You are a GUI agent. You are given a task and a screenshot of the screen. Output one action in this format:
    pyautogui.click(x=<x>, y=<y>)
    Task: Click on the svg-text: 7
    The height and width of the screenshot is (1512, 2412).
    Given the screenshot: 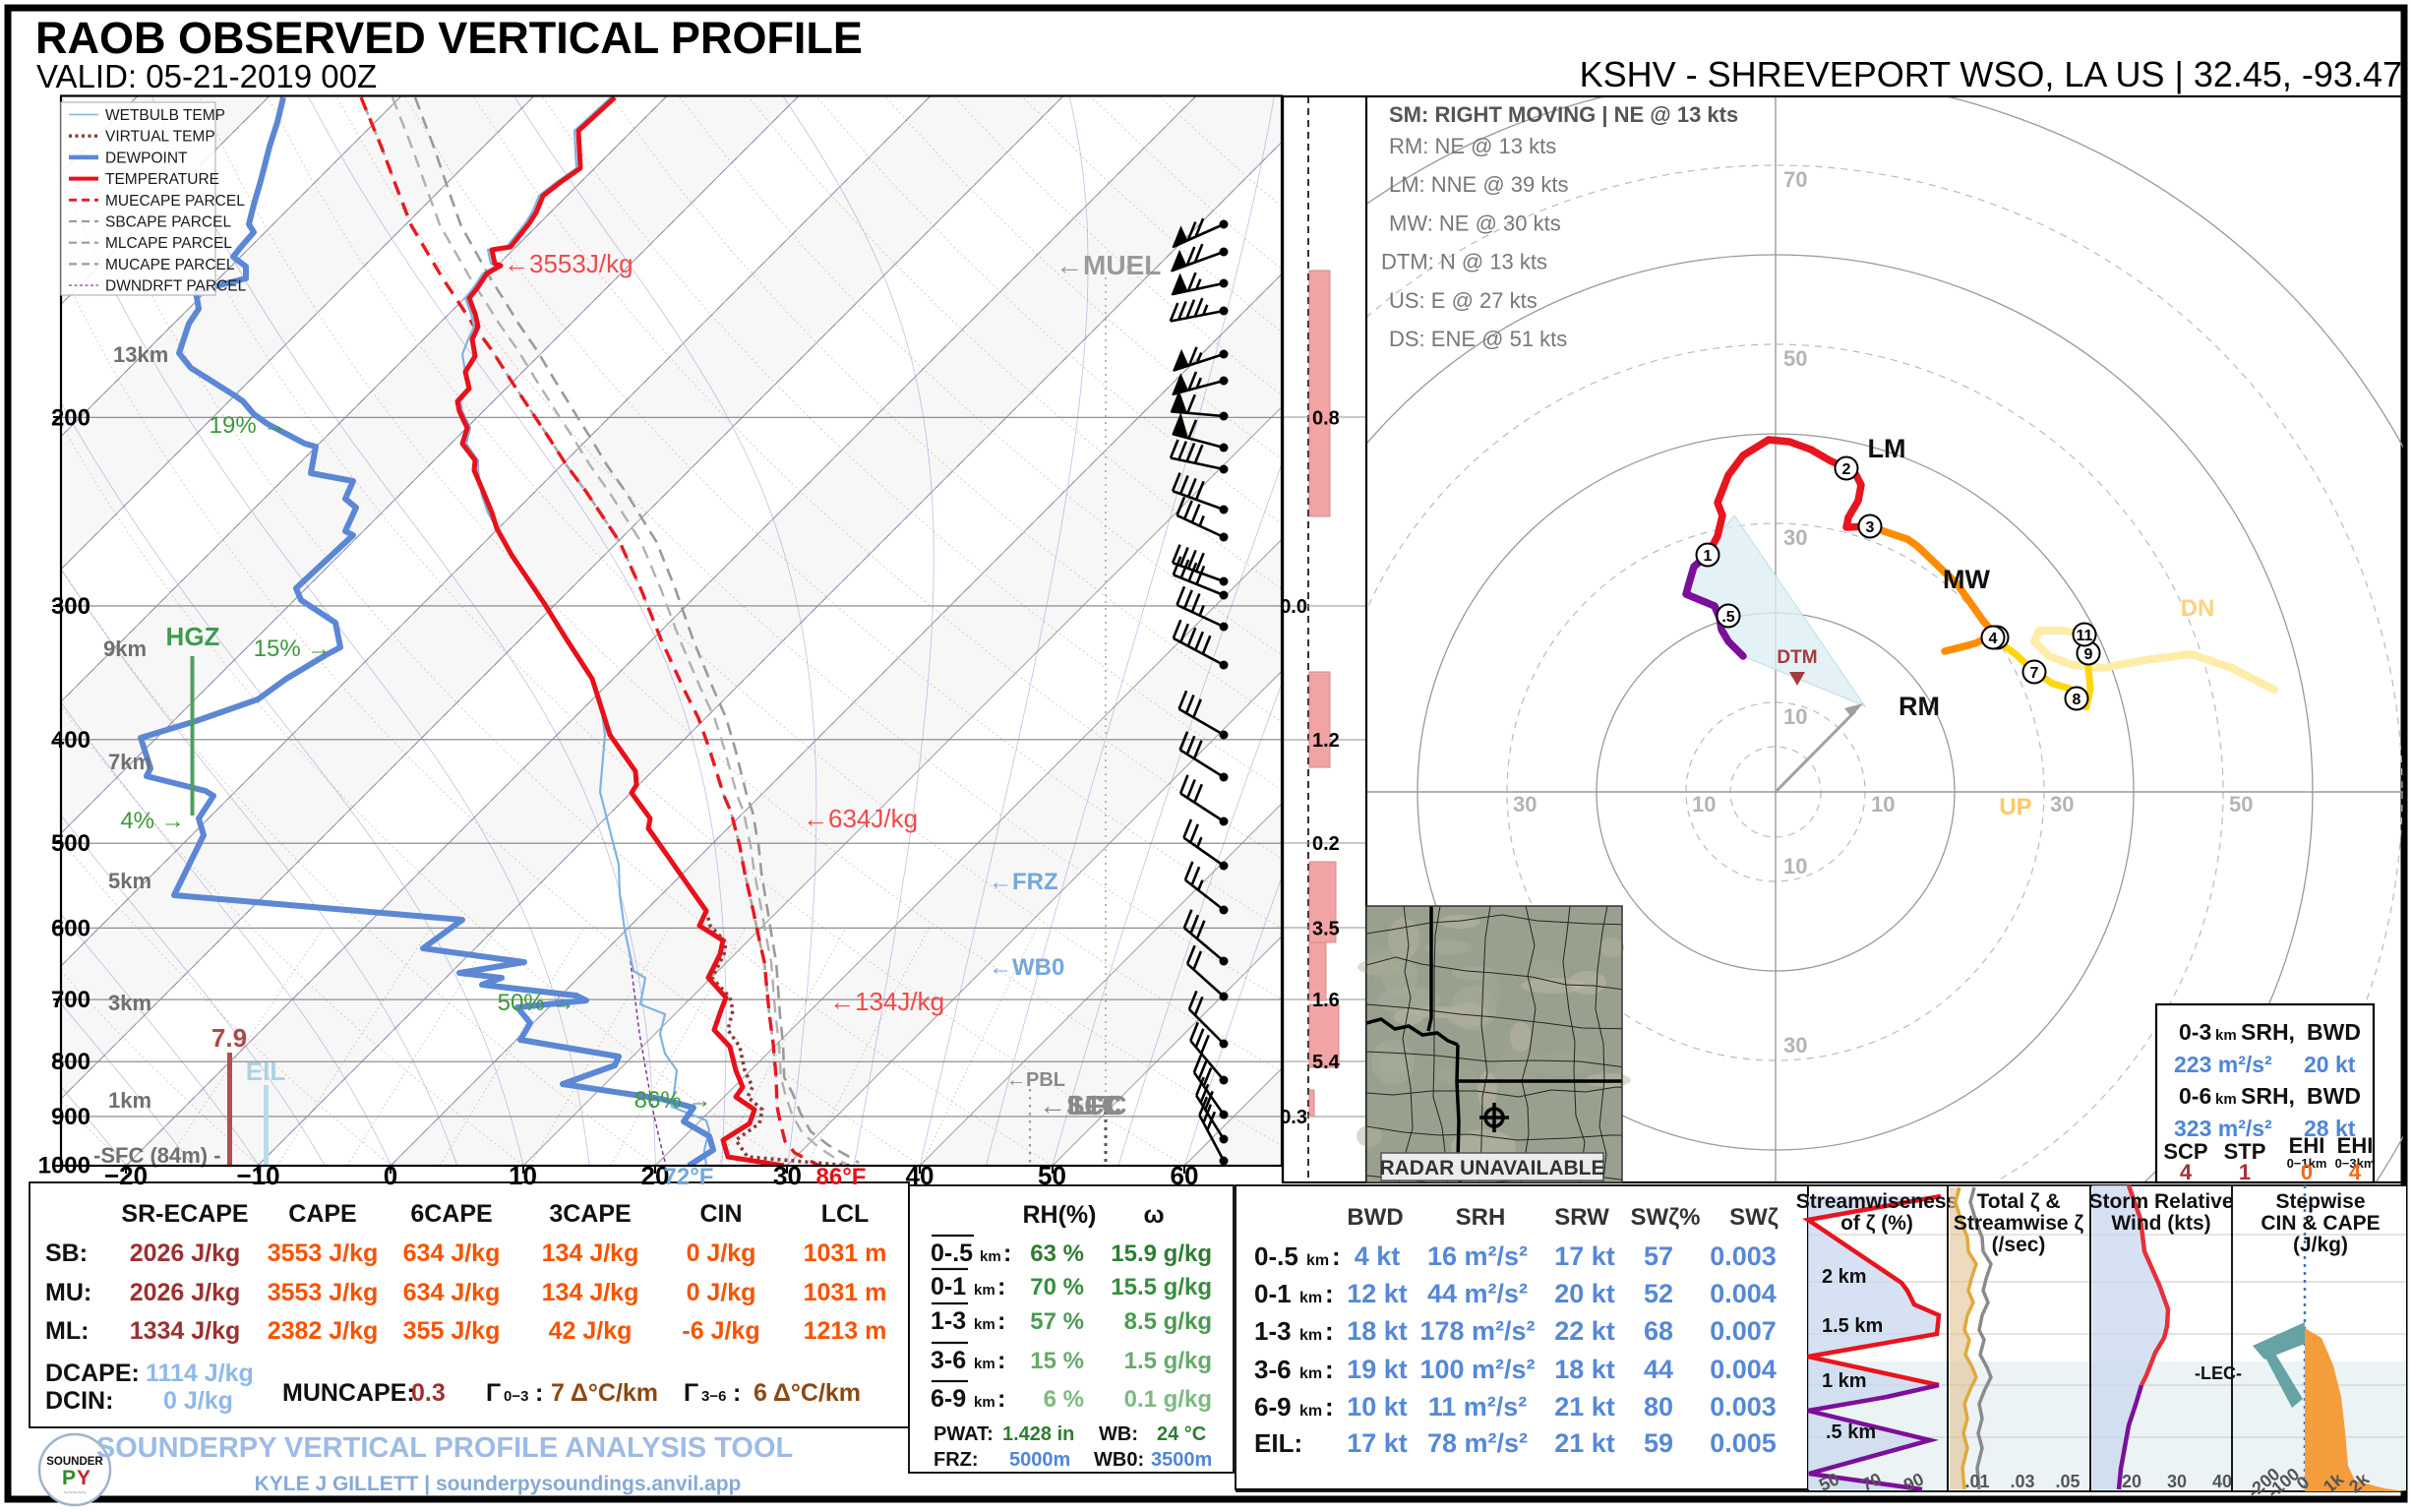 What is the action you would take?
    pyautogui.click(x=2034, y=674)
    